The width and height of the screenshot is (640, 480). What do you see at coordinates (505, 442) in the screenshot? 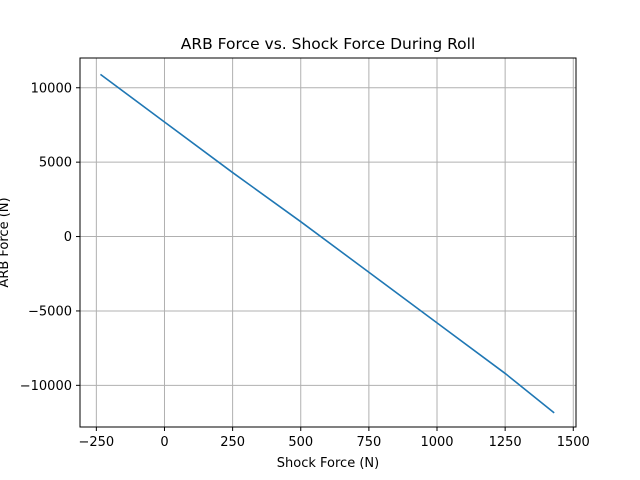
I see `x-tick-label: 1250` at bounding box center [505, 442].